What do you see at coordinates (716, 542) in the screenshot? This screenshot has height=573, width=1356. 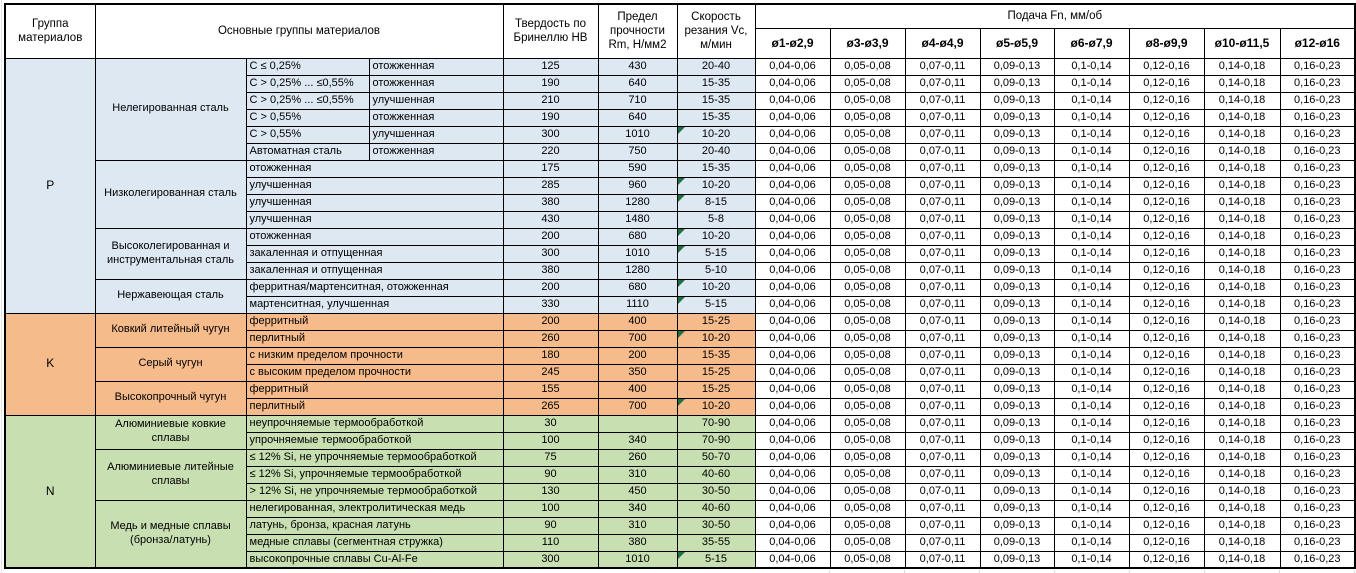 I see `speed-cell: 35-55` at bounding box center [716, 542].